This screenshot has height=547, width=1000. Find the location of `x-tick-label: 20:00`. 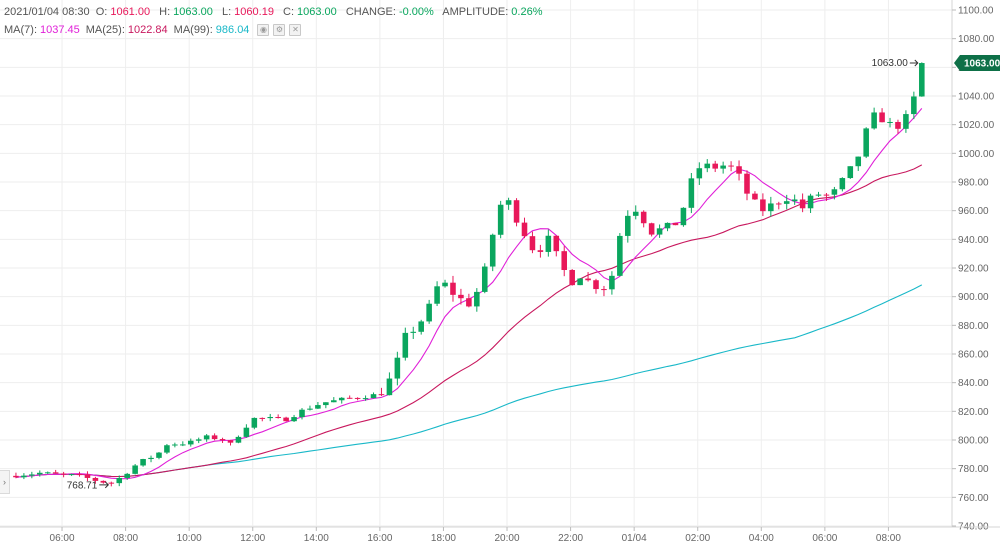

x-tick-label: 20:00 is located at coordinates (507, 538).